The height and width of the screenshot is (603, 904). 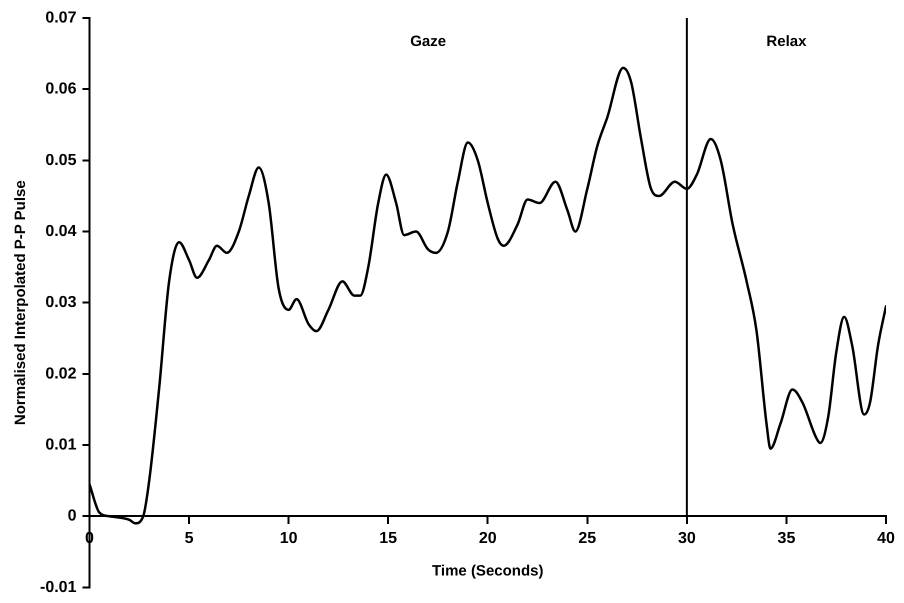 What do you see at coordinates (886, 539) in the screenshot?
I see `x-tick-label: 40` at bounding box center [886, 539].